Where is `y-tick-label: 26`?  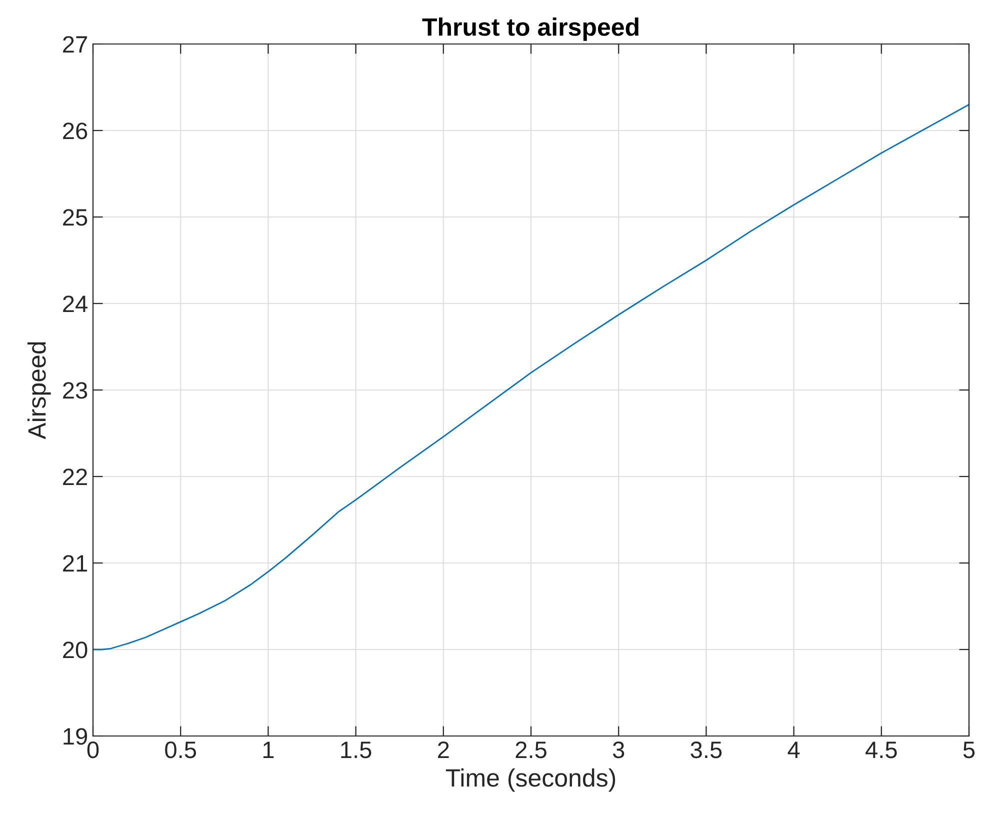
y-tick-label: 26 is located at coordinates (75, 131).